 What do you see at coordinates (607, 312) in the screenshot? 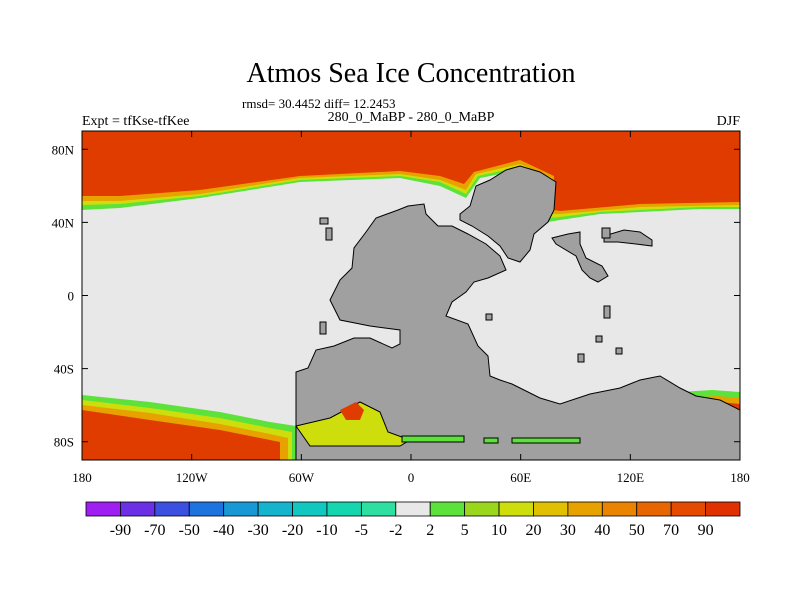
I see `east-island-b` at bounding box center [607, 312].